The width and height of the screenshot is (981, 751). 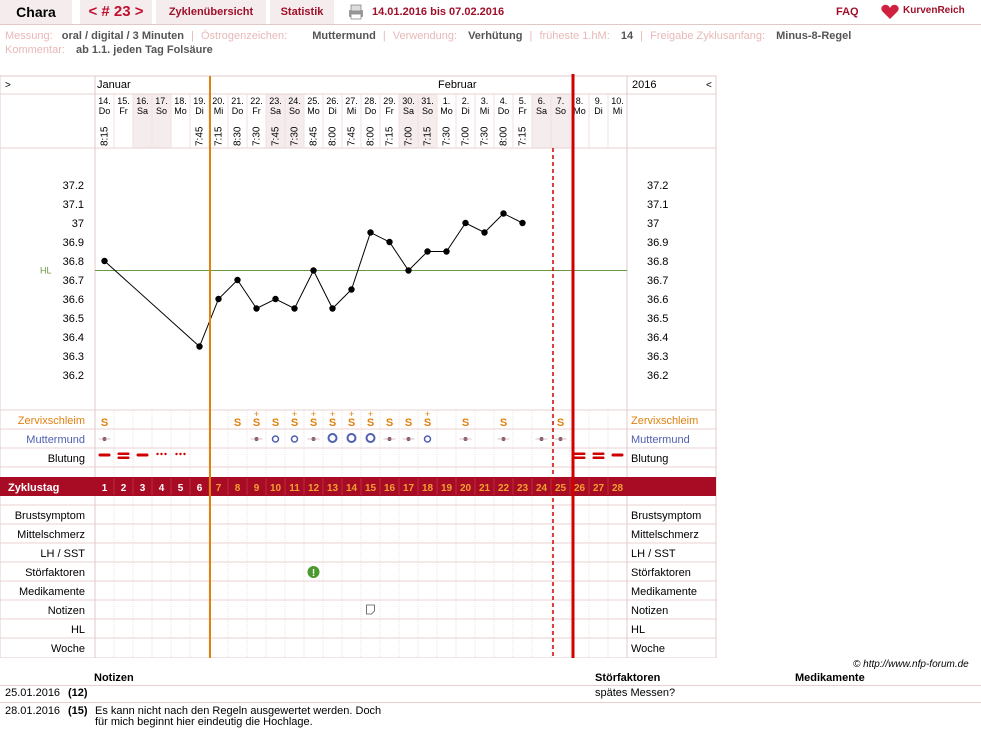 What do you see at coordinates (428, 136) in the screenshot?
I see `measure-time: 7:15` at bounding box center [428, 136].